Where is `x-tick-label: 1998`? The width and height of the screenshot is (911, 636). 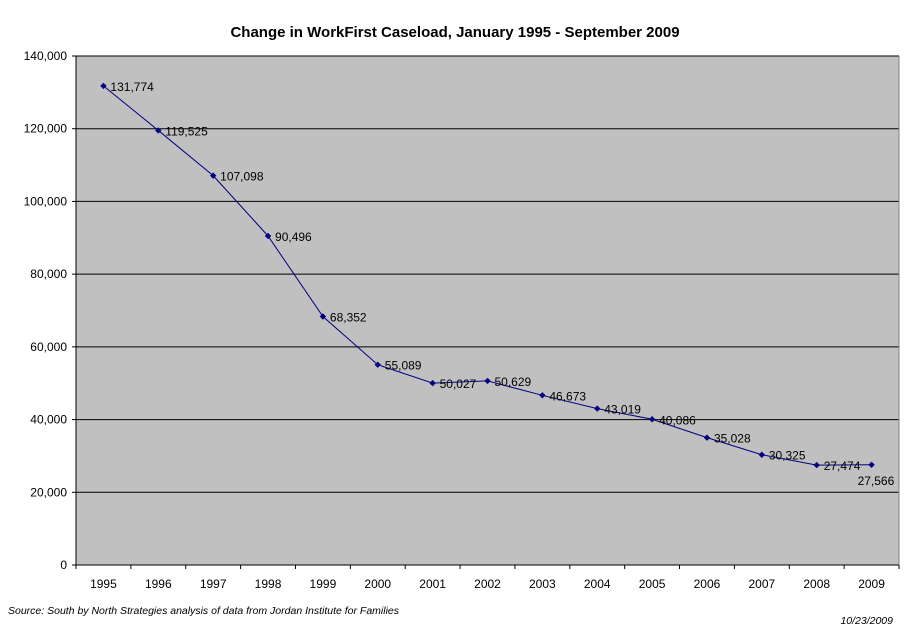 x-tick-label: 1998 is located at coordinates (268, 584).